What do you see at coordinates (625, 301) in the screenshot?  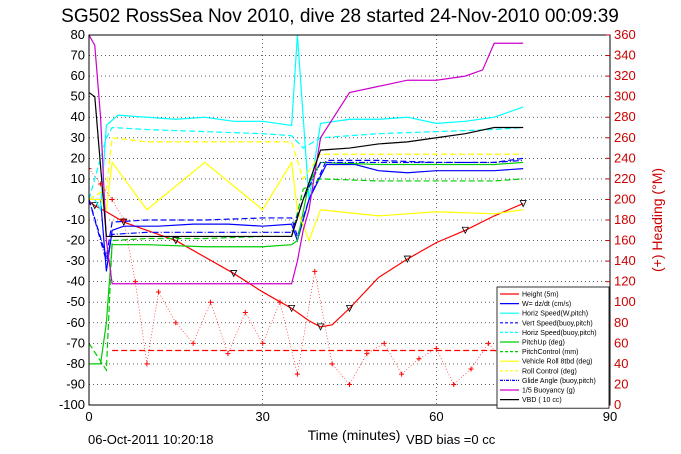 I see `right-tick-label: 100` at bounding box center [625, 301].